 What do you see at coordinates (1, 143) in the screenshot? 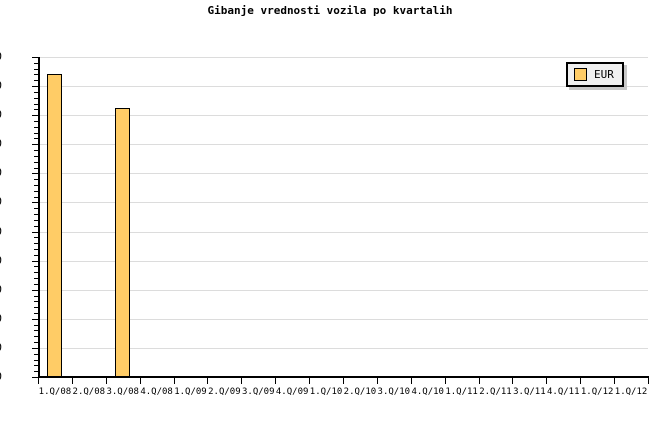
I see `y-axis-label: 4000` at bounding box center [1, 143].